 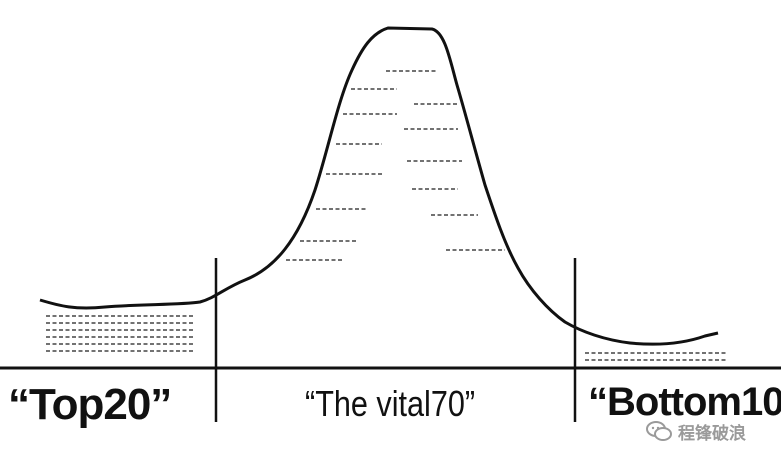 What do you see at coordinates (90, 404) in the screenshot?
I see `label-top20: “Top20”` at bounding box center [90, 404].